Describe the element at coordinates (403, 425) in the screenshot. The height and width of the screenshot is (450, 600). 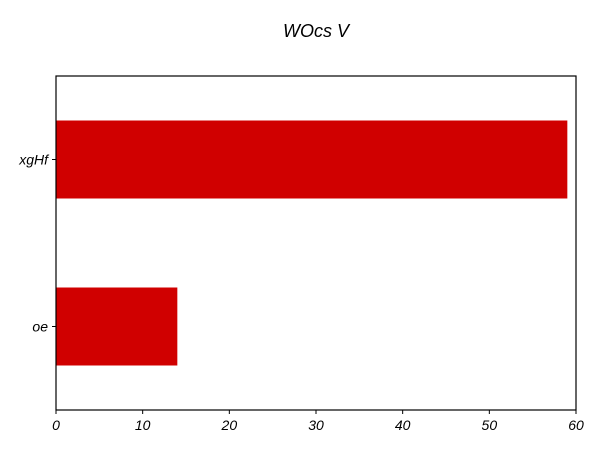
I see `x-tick-label-4: 40` at that location.